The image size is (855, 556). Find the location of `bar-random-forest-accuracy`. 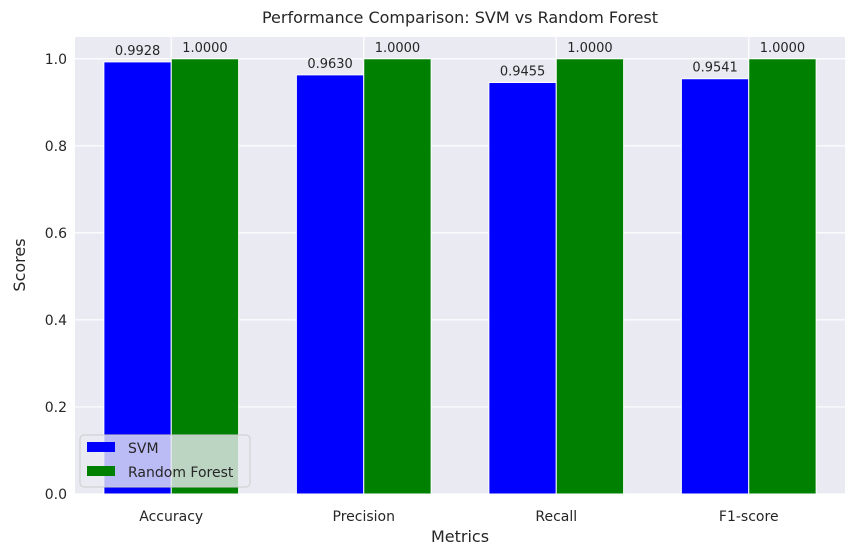

bar-random-forest-accuracy is located at coordinates (205, 276).